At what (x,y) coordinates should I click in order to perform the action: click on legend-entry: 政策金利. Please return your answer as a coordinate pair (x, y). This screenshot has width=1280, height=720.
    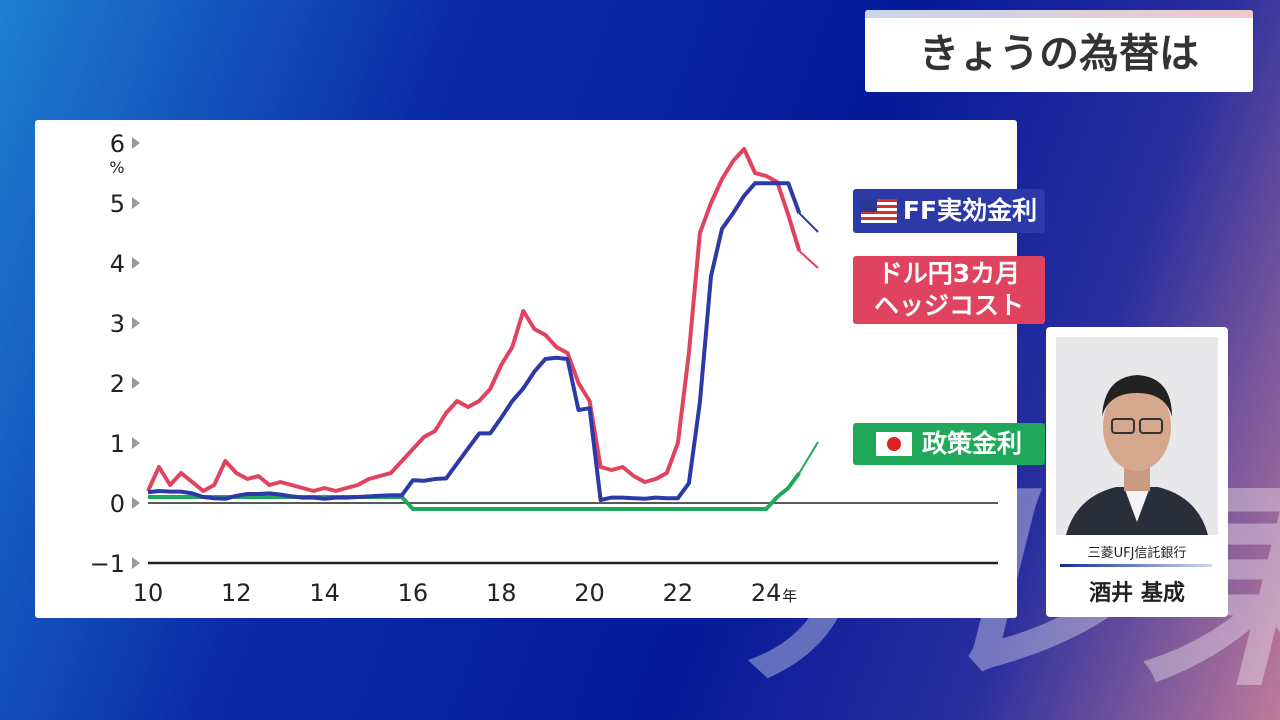
    Looking at the image, I should click on (949, 444).